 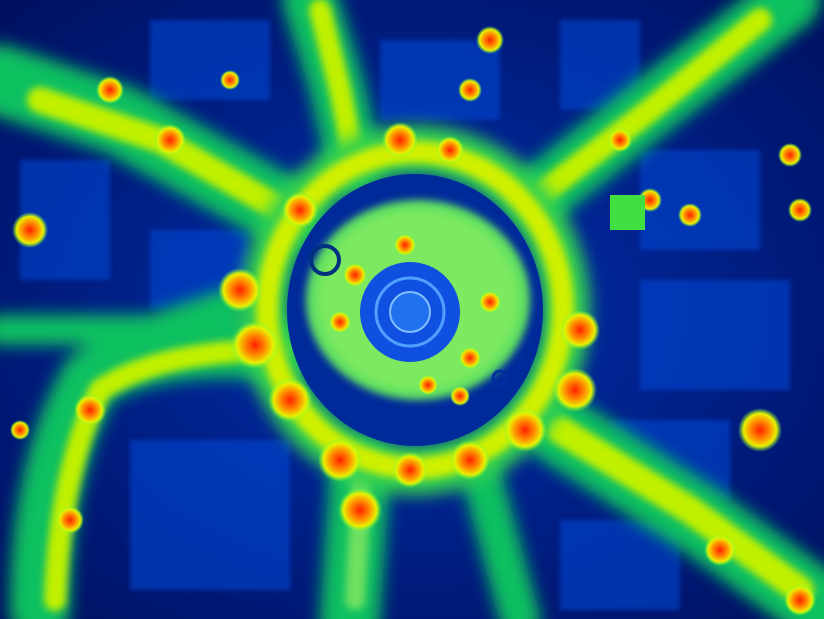 I want to click on fountain-ring, so click(x=410, y=312).